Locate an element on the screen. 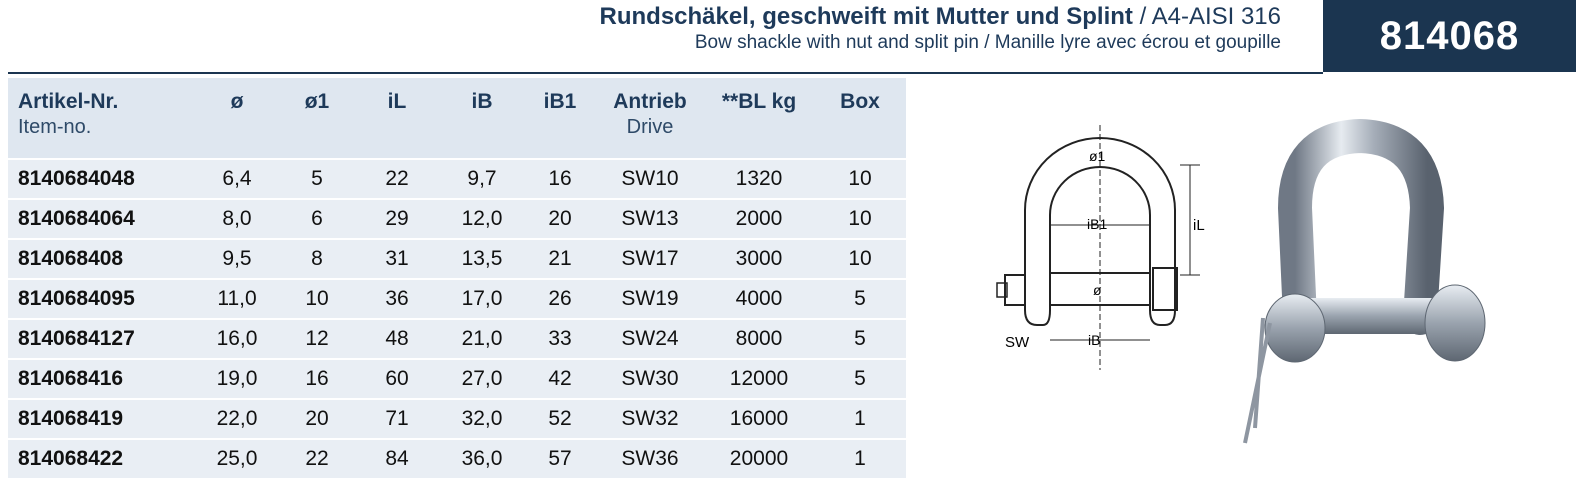  table-cell: SW30 is located at coordinates (650, 379).